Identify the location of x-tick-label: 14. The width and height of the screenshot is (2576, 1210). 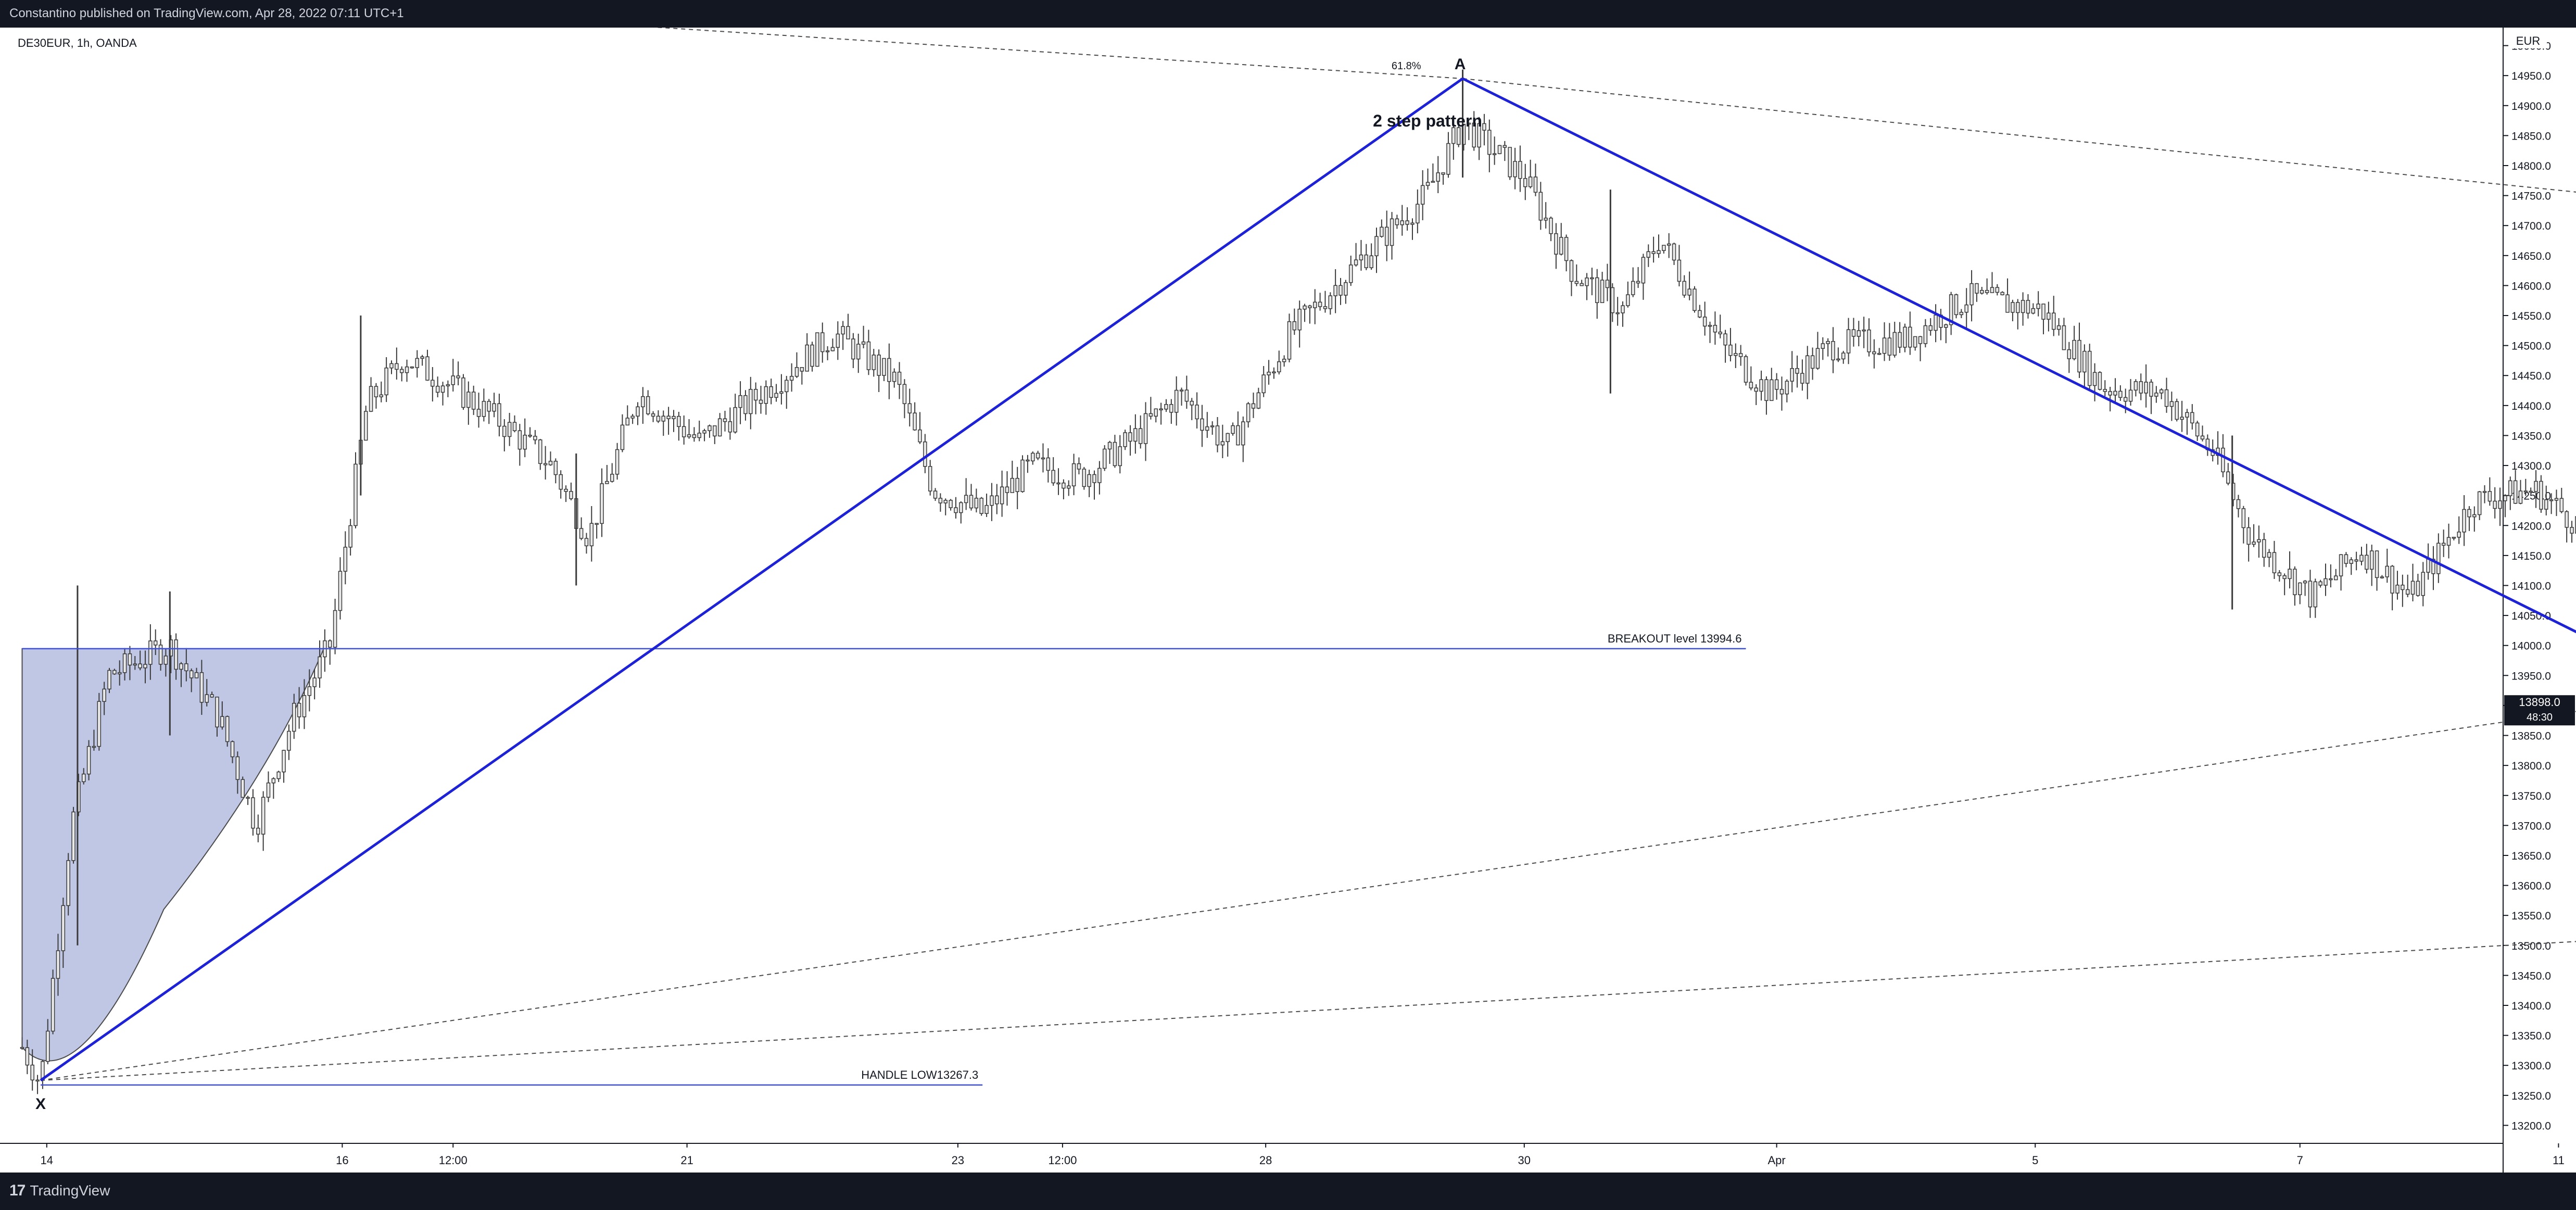
(47, 1160).